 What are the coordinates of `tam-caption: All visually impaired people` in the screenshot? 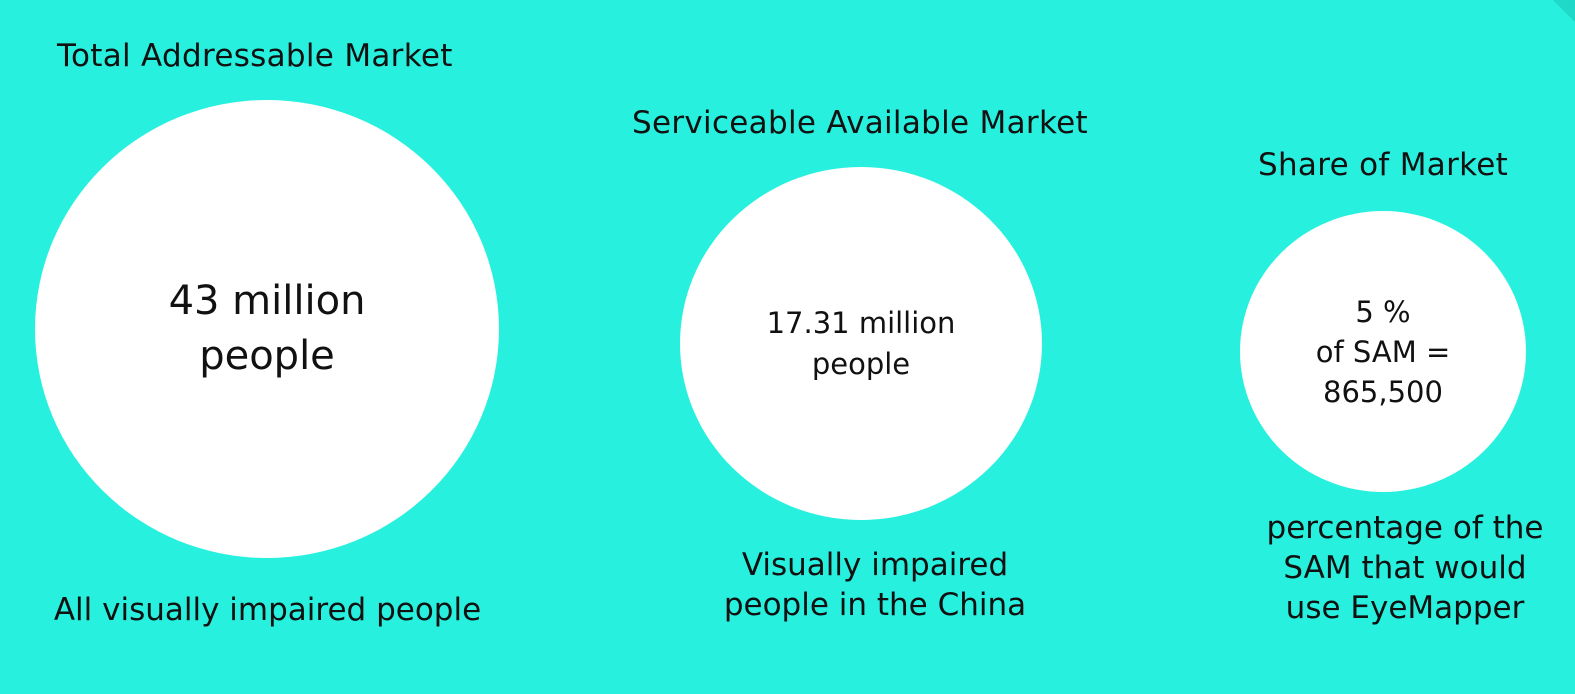 It's located at (267, 610).